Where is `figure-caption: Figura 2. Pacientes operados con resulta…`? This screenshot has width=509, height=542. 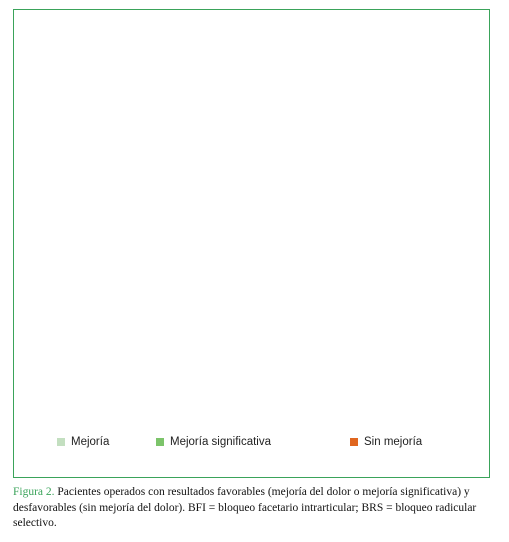
figure-caption: Figura 2. Pacientes operados con resulta… is located at coordinates (258, 508).